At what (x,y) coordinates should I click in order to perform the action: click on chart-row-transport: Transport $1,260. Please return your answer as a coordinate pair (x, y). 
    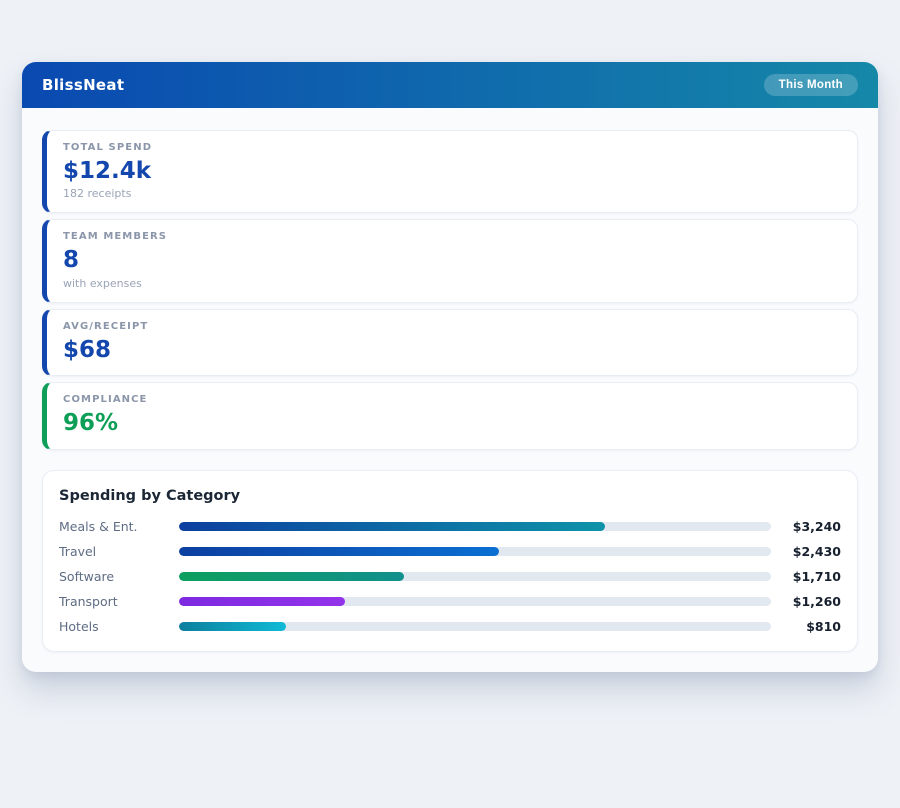
    Looking at the image, I should click on (450, 602).